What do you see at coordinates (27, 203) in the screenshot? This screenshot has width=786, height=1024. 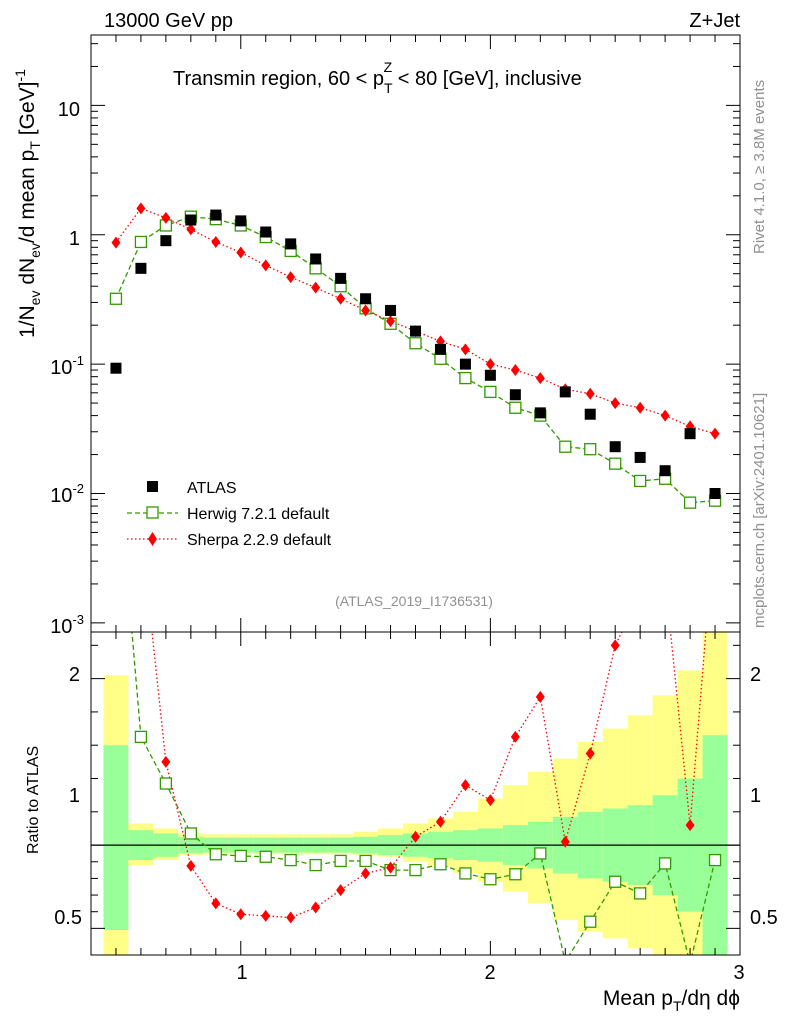 I see `y-axis-label-main: 1/Nev dNev/d mean pT [GeV]-1` at bounding box center [27, 203].